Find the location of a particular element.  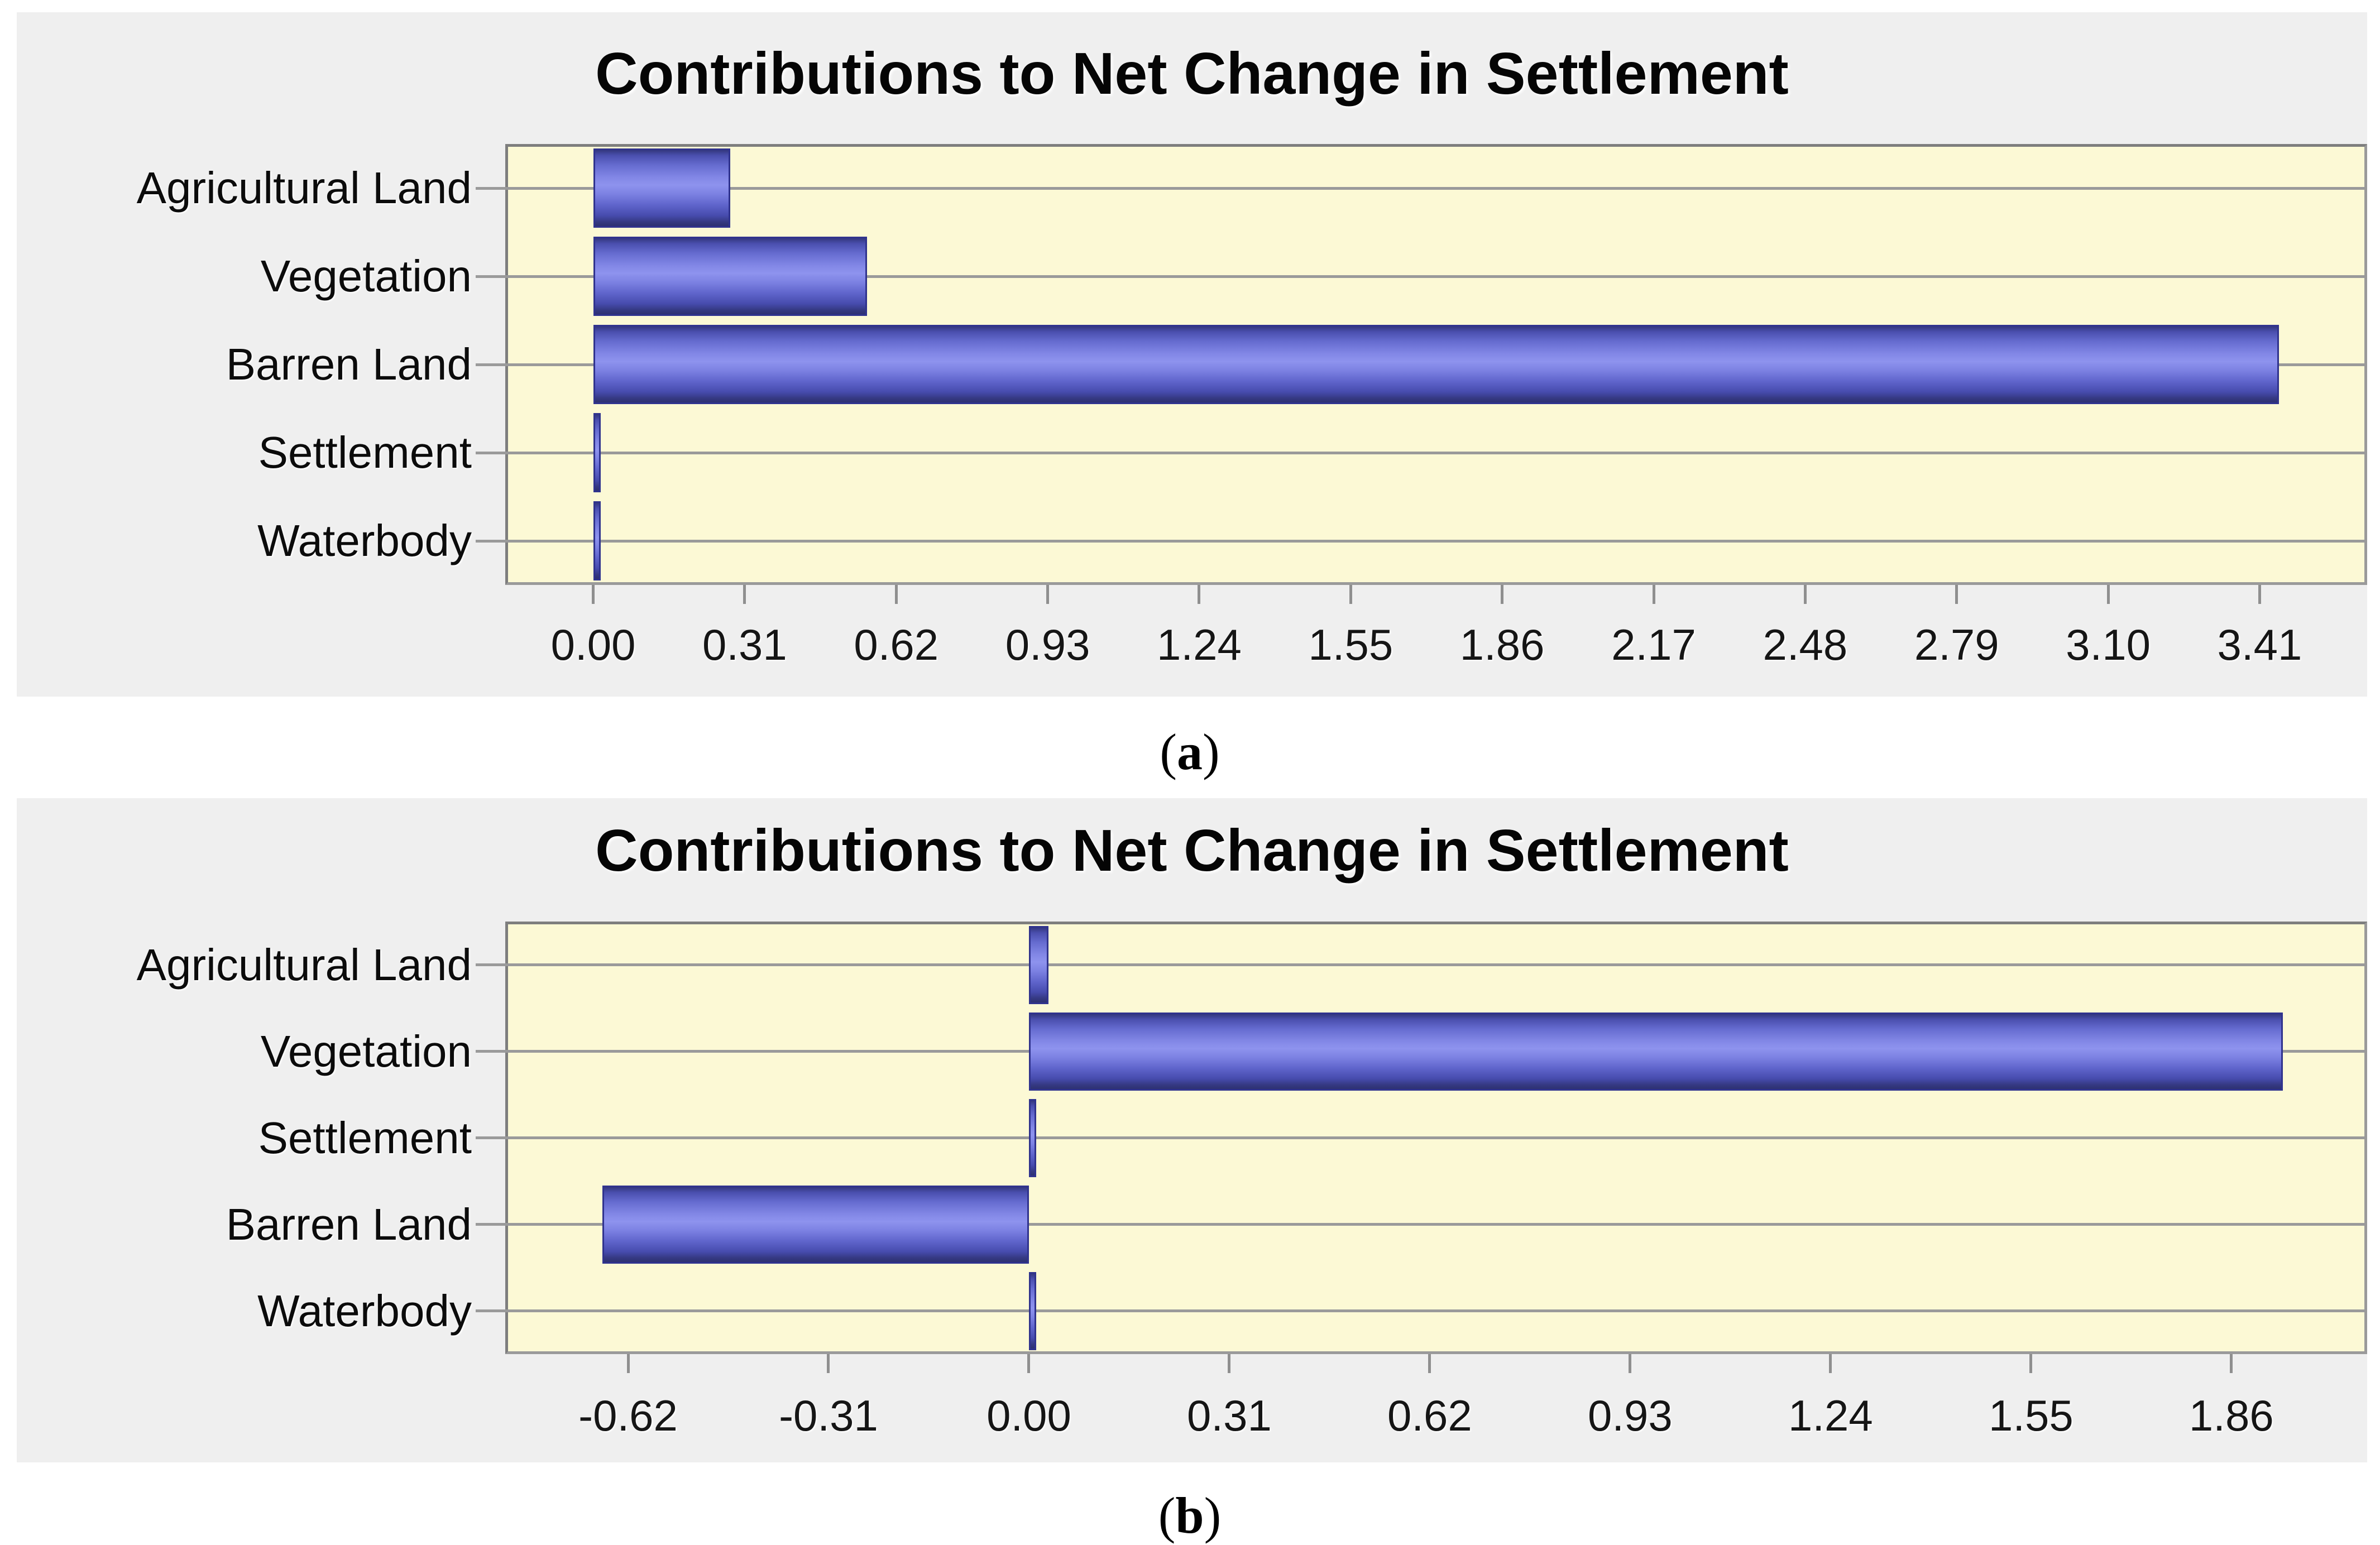

figure-caption-a: (a) is located at coordinates (1189, 752).